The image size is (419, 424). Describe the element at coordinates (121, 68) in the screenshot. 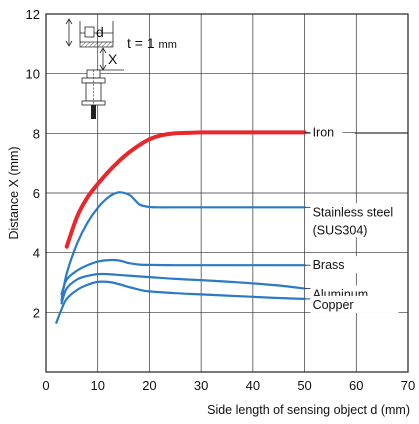

I see `sensor-inset-diagram: d X t = 1 mm` at that location.